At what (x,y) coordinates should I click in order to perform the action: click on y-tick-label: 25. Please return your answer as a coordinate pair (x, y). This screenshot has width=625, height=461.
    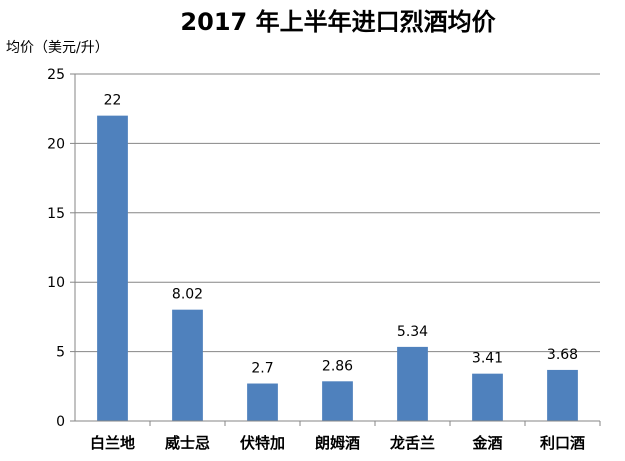
    Looking at the image, I should click on (56, 75).